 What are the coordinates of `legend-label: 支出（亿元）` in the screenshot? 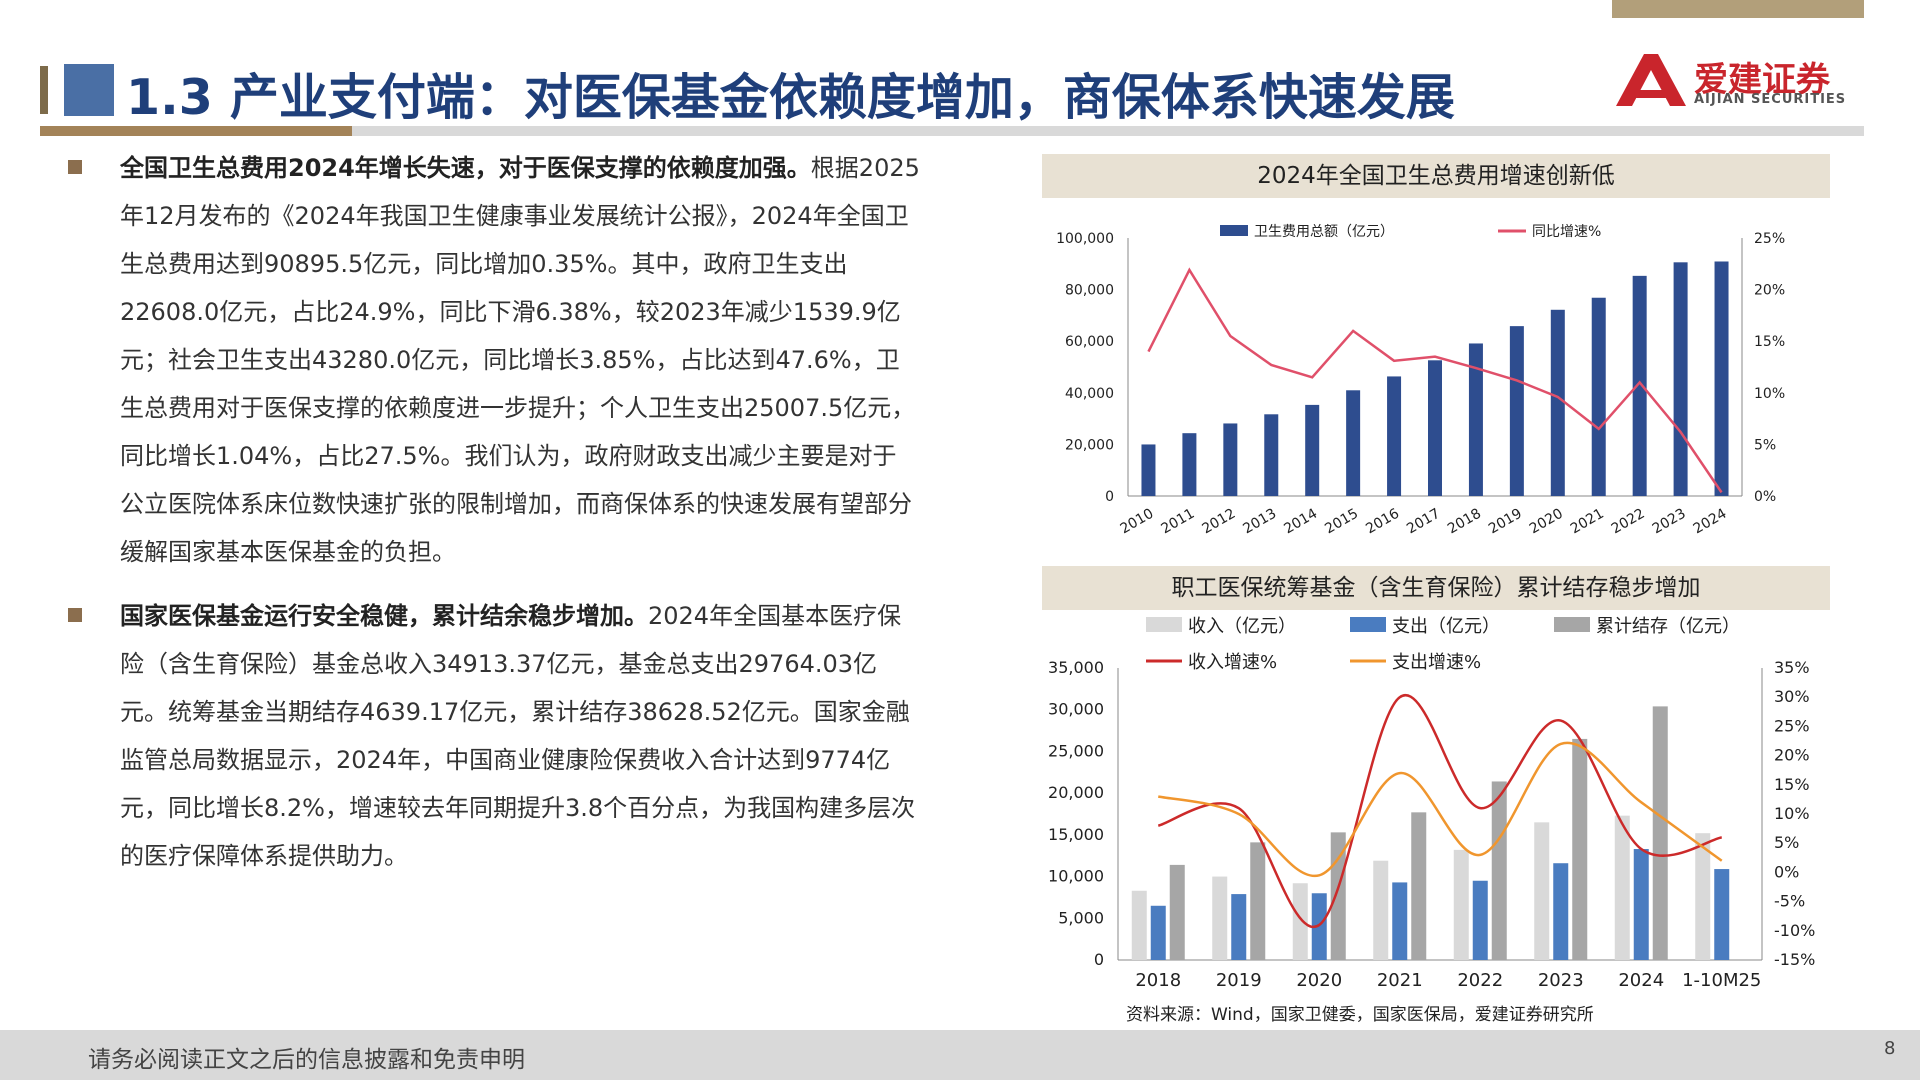 It's located at (1446, 626).